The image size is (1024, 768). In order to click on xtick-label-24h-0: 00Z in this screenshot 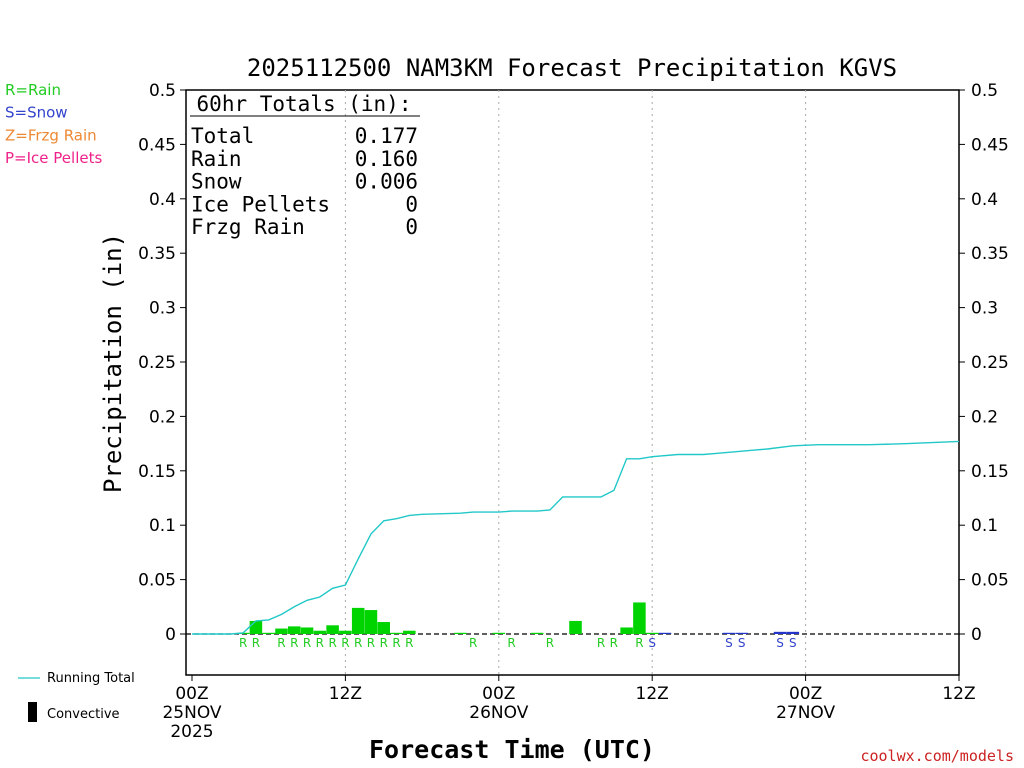, I will do `click(498, 694)`.